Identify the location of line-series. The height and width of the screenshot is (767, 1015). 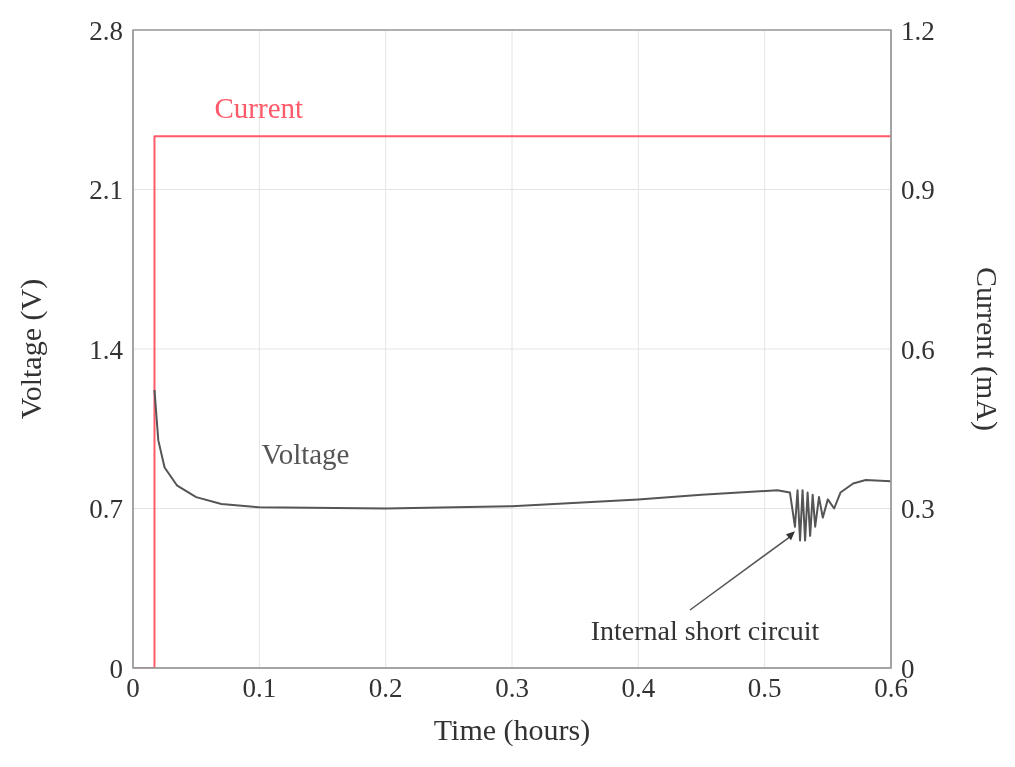
(522, 465).